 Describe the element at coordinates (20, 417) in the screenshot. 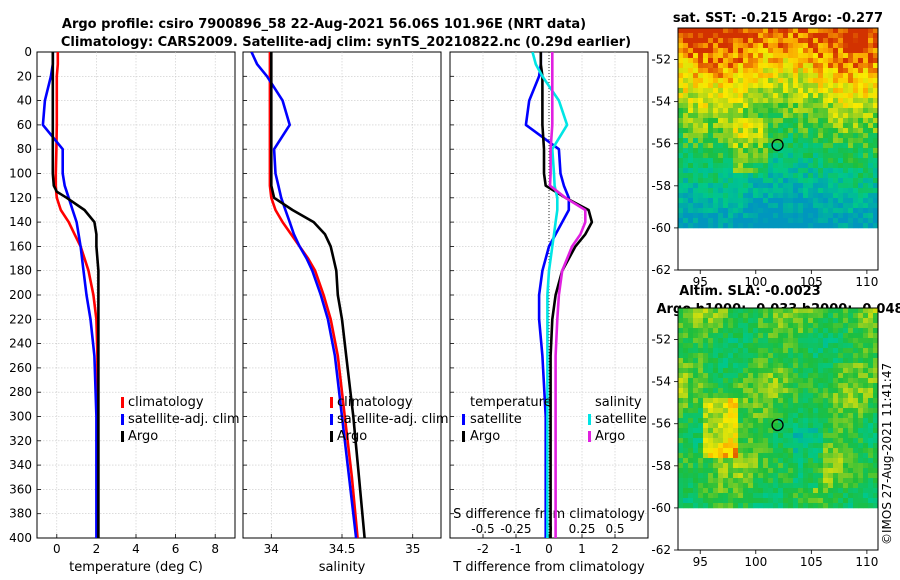

I see `depth-tick-label-300: 300` at that location.